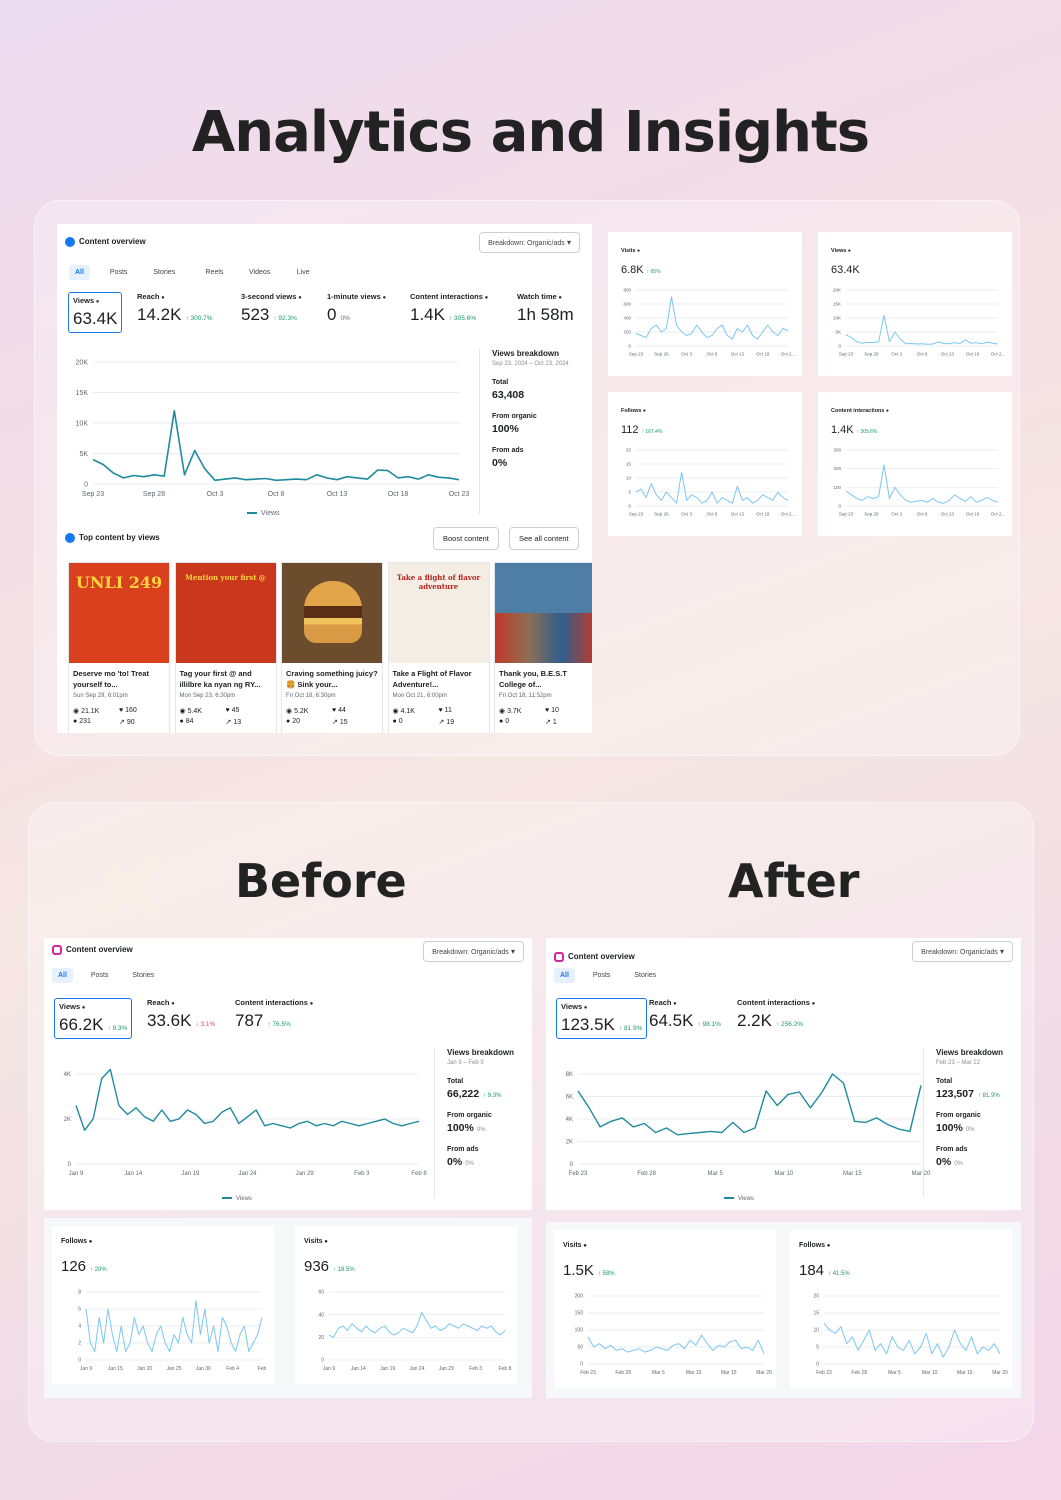 This screenshot has height=1500, width=1061. Describe the element at coordinates (685, 1002) in the screenshot. I see `metric-label: Reach` at that location.